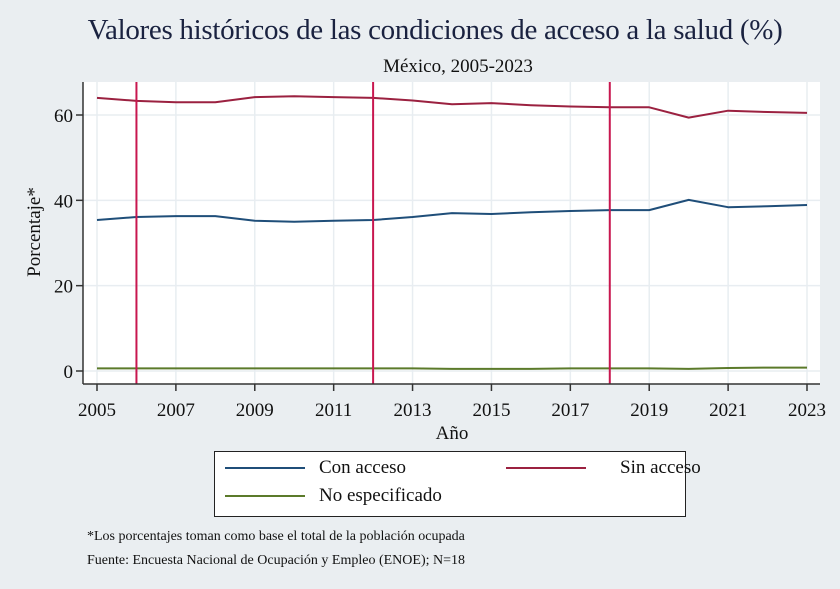 This screenshot has height=589, width=840. What do you see at coordinates (97, 410) in the screenshot?
I see `x-tick-label: 2005` at bounding box center [97, 410].